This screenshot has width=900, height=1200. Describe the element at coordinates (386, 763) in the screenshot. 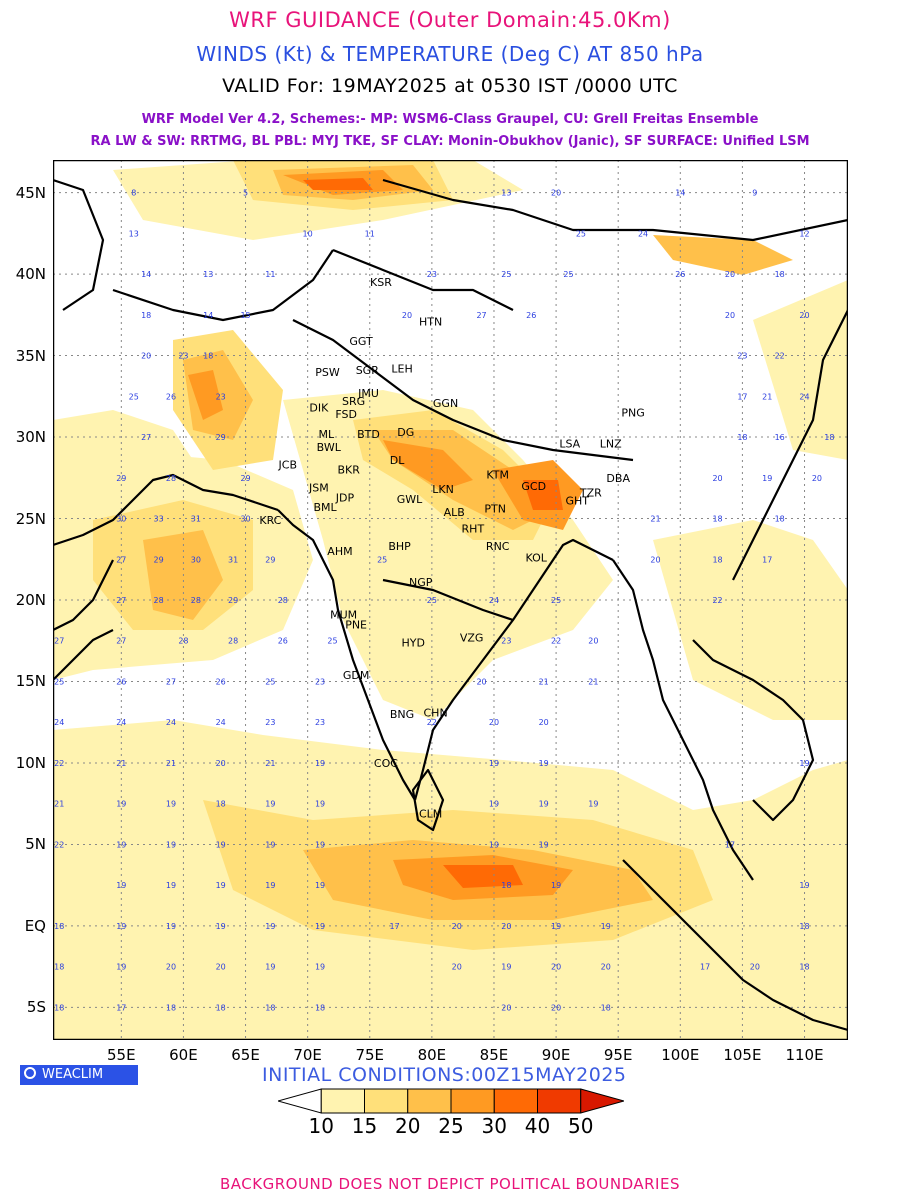

I see `station-label: COC` at that location.